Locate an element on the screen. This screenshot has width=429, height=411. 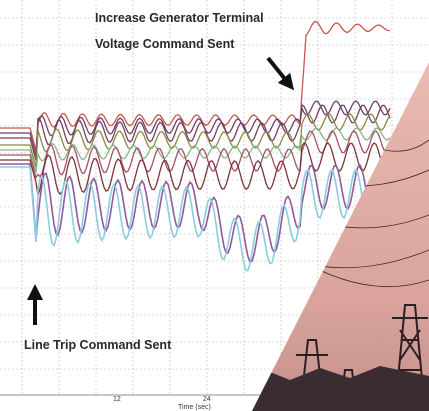
tick-label: 24 is located at coordinates (207, 399).